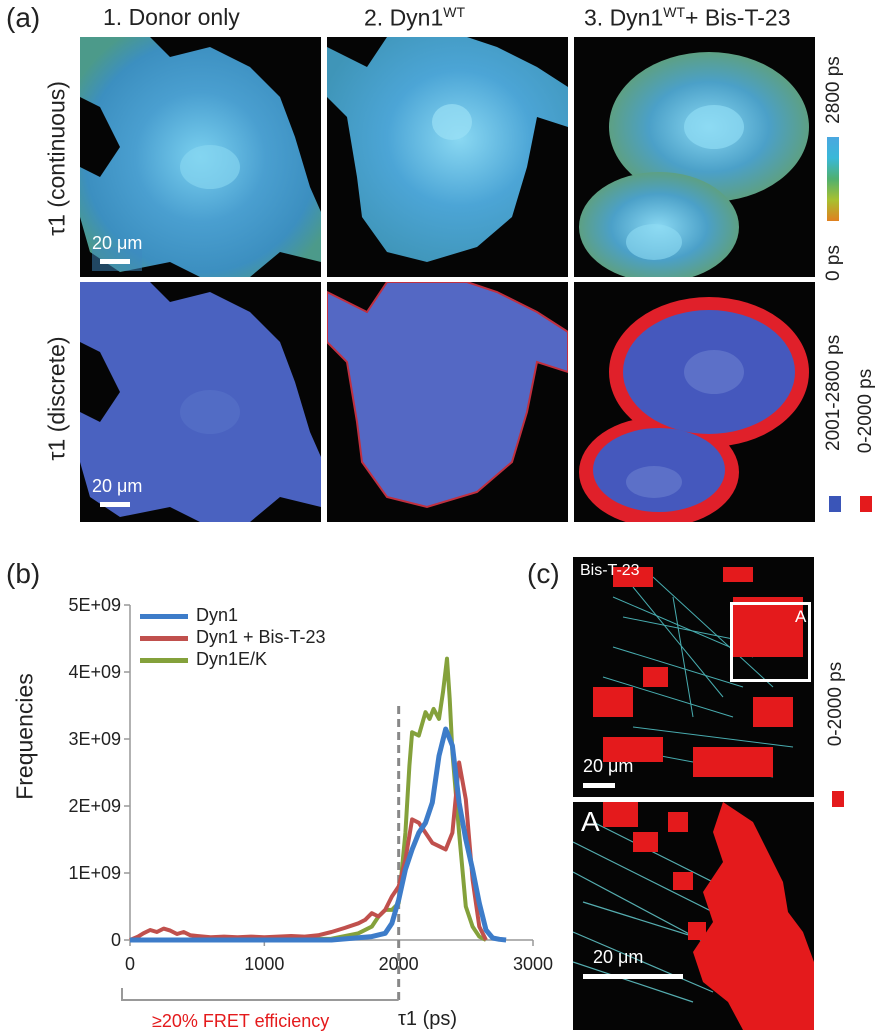  Describe the element at coordinates (865, 411) in the screenshot. I see `legend-label-low: 0-2000 ps` at that location.